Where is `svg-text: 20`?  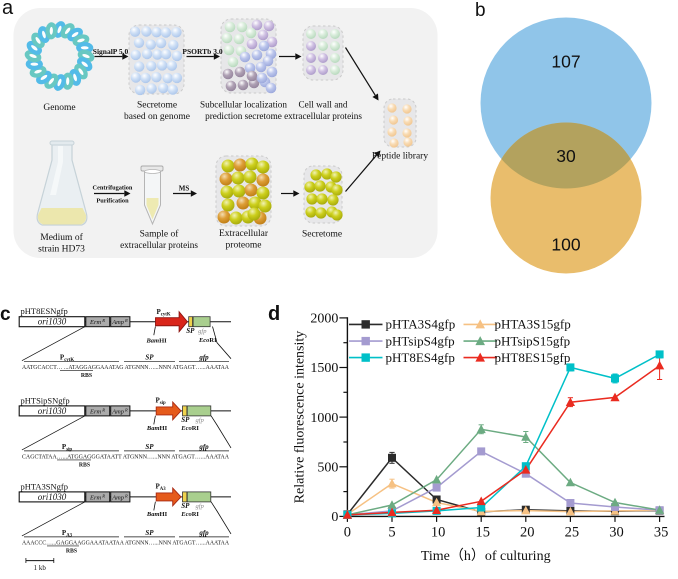
svg-text: 20 is located at coordinates (527, 533).